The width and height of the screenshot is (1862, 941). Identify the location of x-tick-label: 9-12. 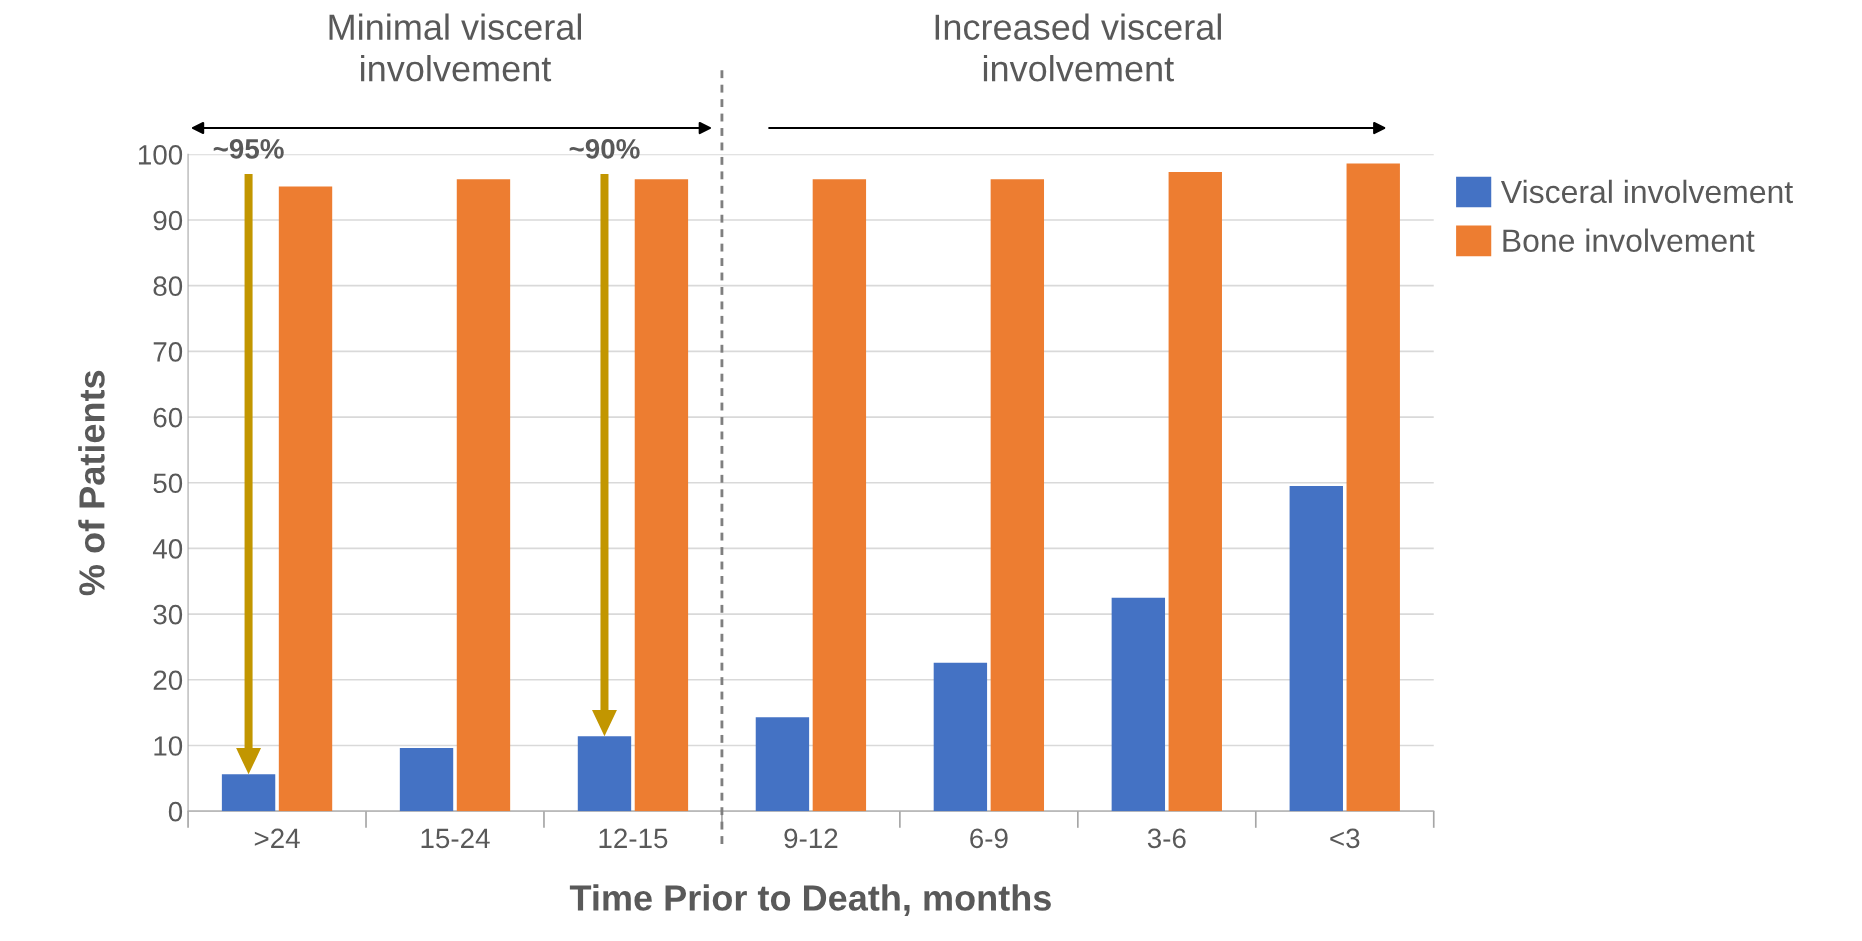
(811, 838).